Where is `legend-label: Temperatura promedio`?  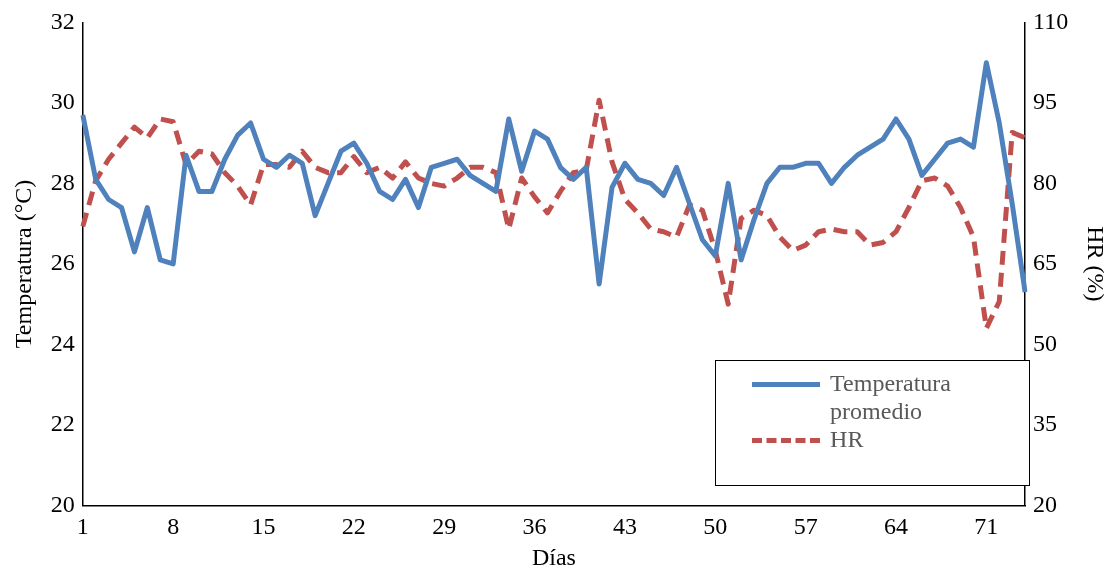
legend-label: Temperatura promedio is located at coordinates (891, 397).